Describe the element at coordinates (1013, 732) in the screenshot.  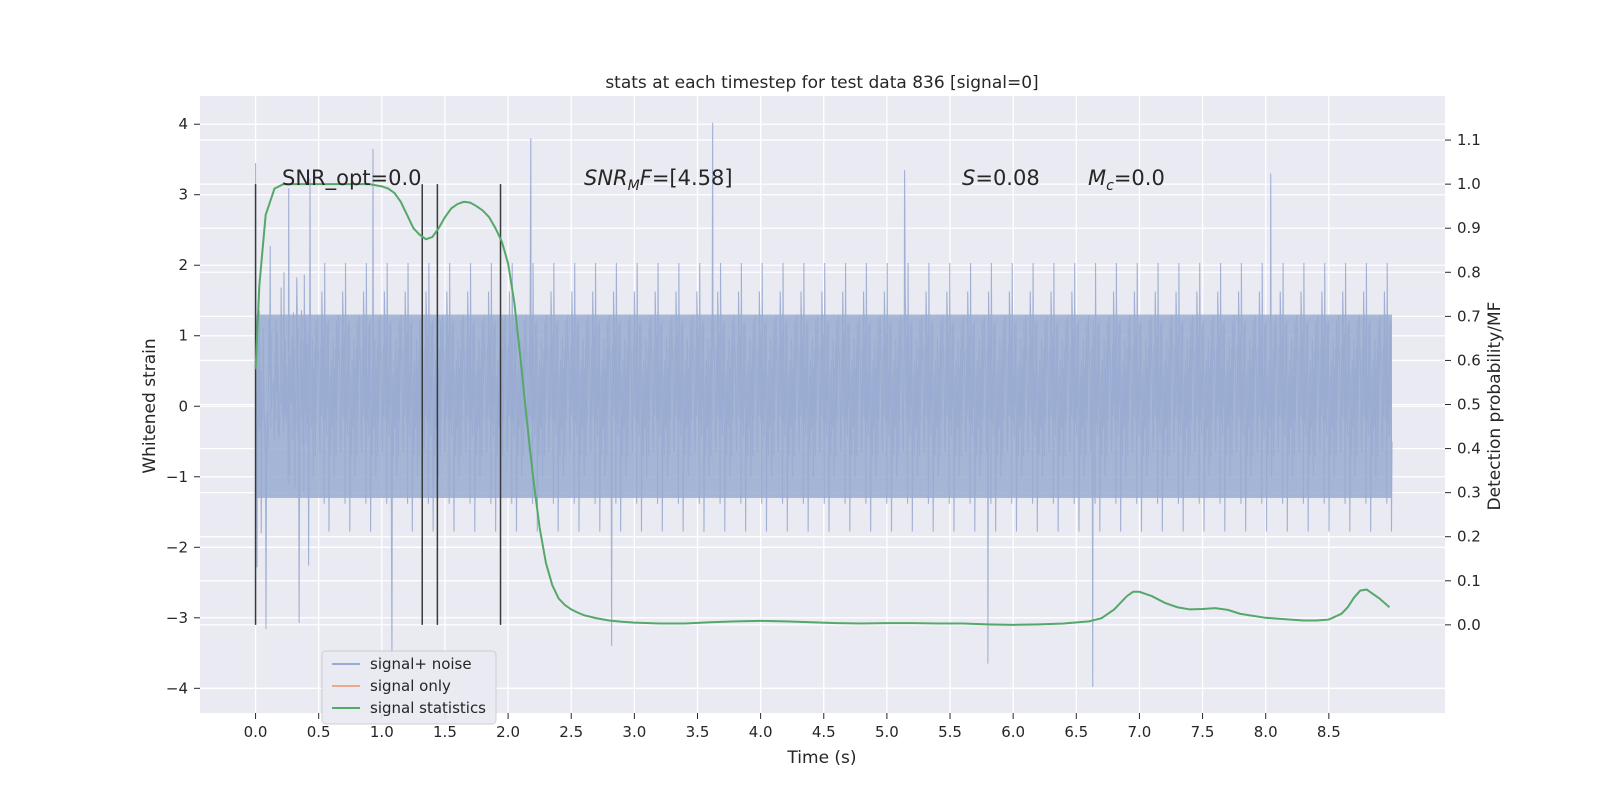
I see `x-tick-label: 6.0` at that location.